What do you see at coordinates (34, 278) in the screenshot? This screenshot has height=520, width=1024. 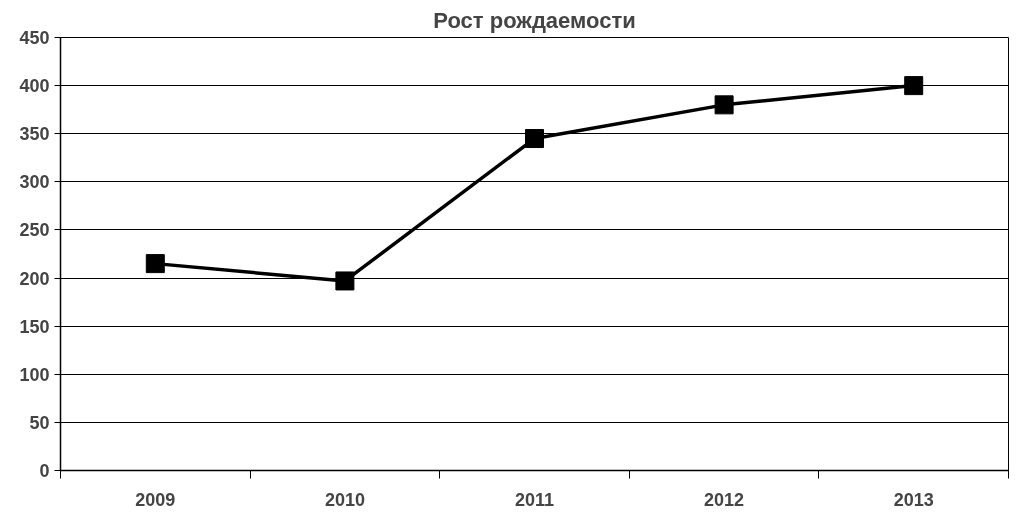 I see `y-tick-label: 200` at bounding box center [34, 278].